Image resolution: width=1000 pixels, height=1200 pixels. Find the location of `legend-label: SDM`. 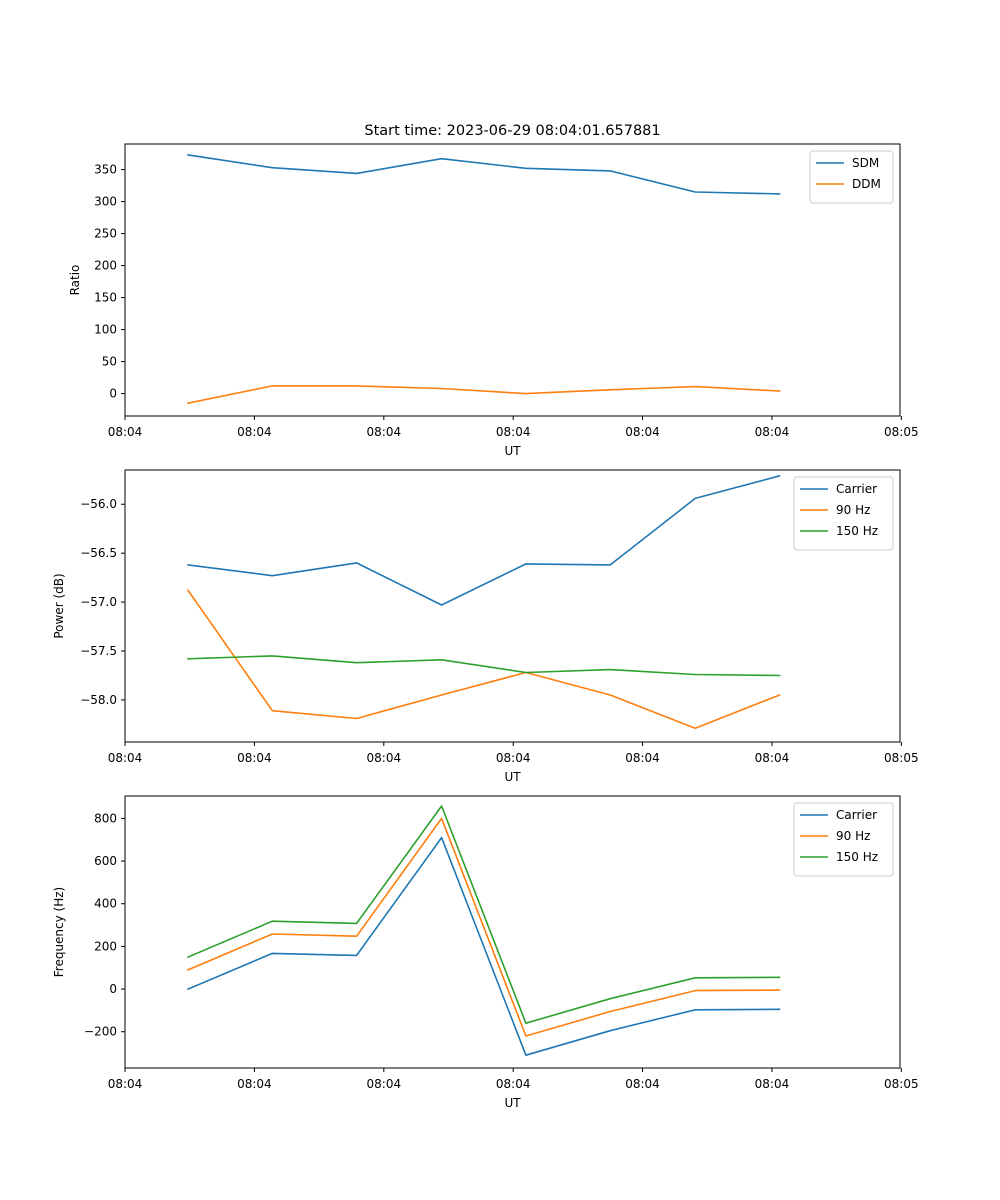

legend-label: SDM is located at coordinates (865, 163).